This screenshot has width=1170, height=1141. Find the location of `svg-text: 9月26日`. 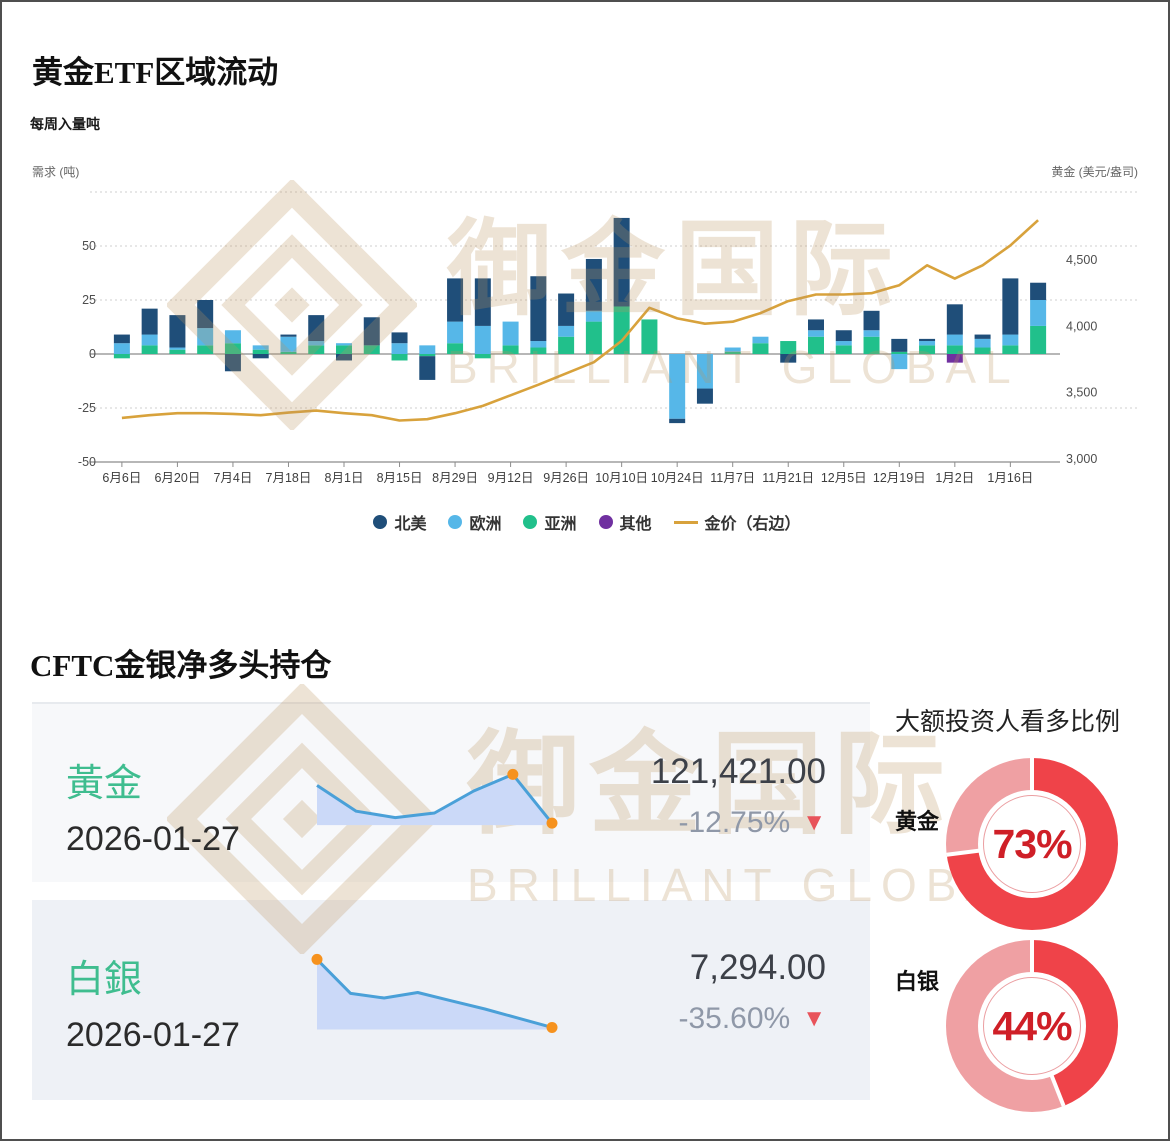

svg-text: 9月26日 is located at coordinates (566, 478).